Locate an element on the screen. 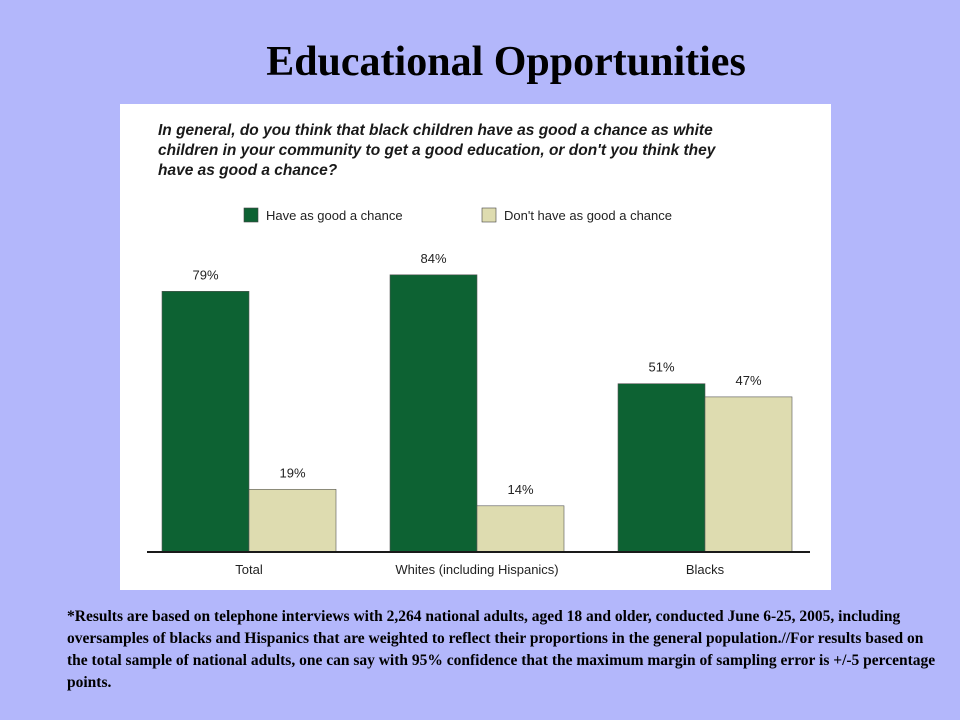 The image size is (960, 720). data-label: 84% is located at coordinates (433, 258).